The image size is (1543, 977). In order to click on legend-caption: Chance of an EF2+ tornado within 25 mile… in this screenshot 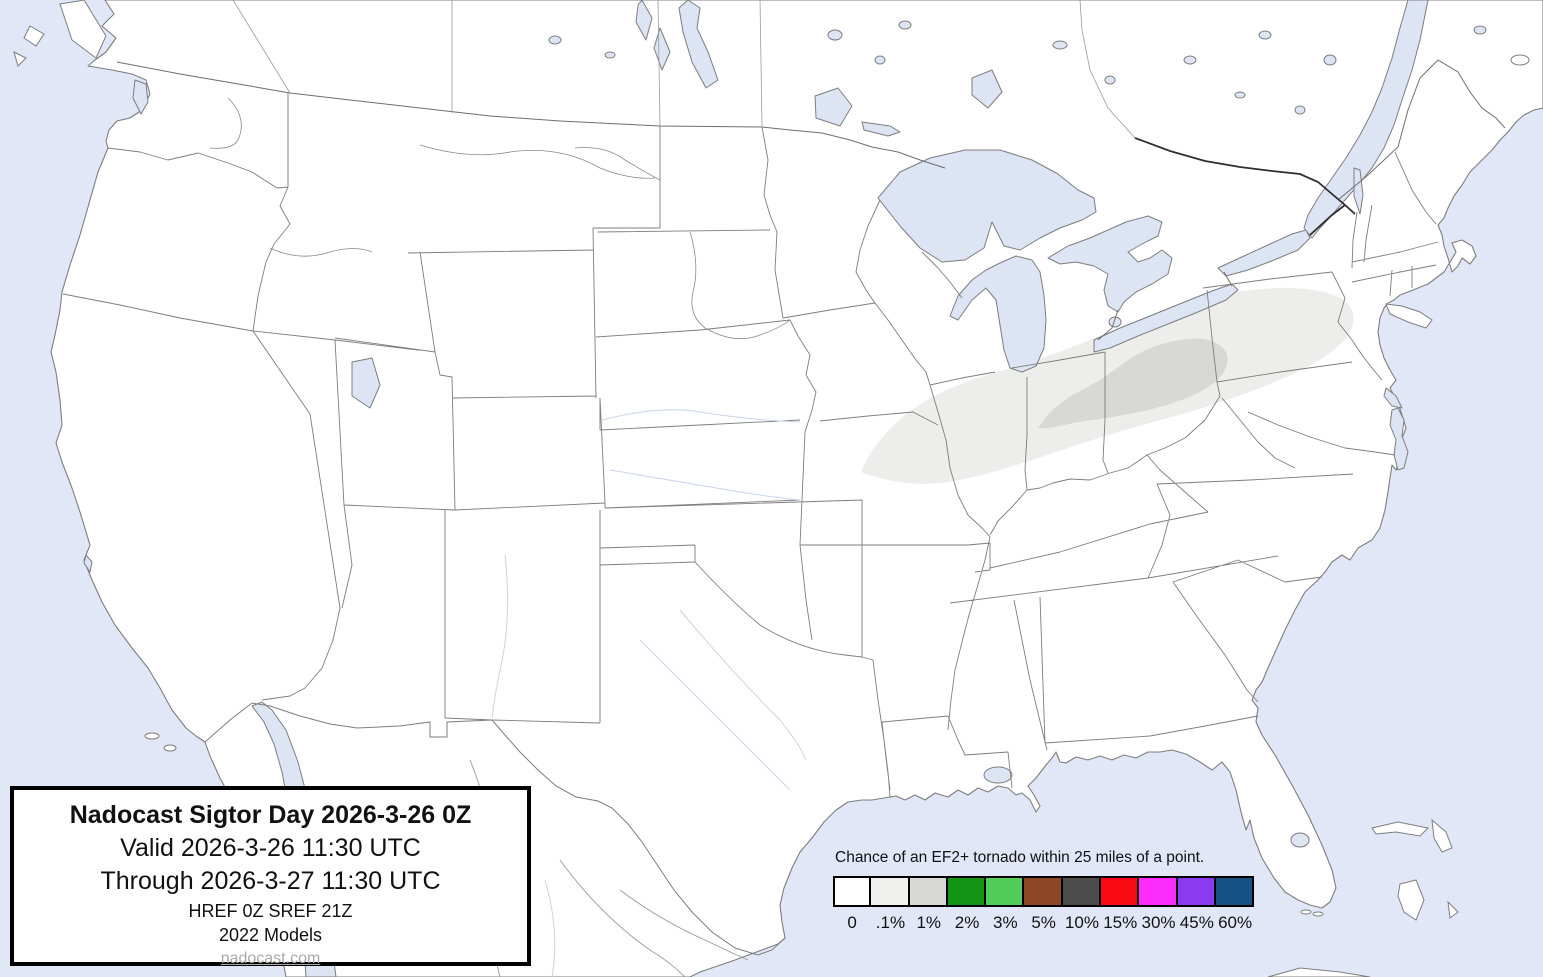, I will do `click(1020, 857)`.